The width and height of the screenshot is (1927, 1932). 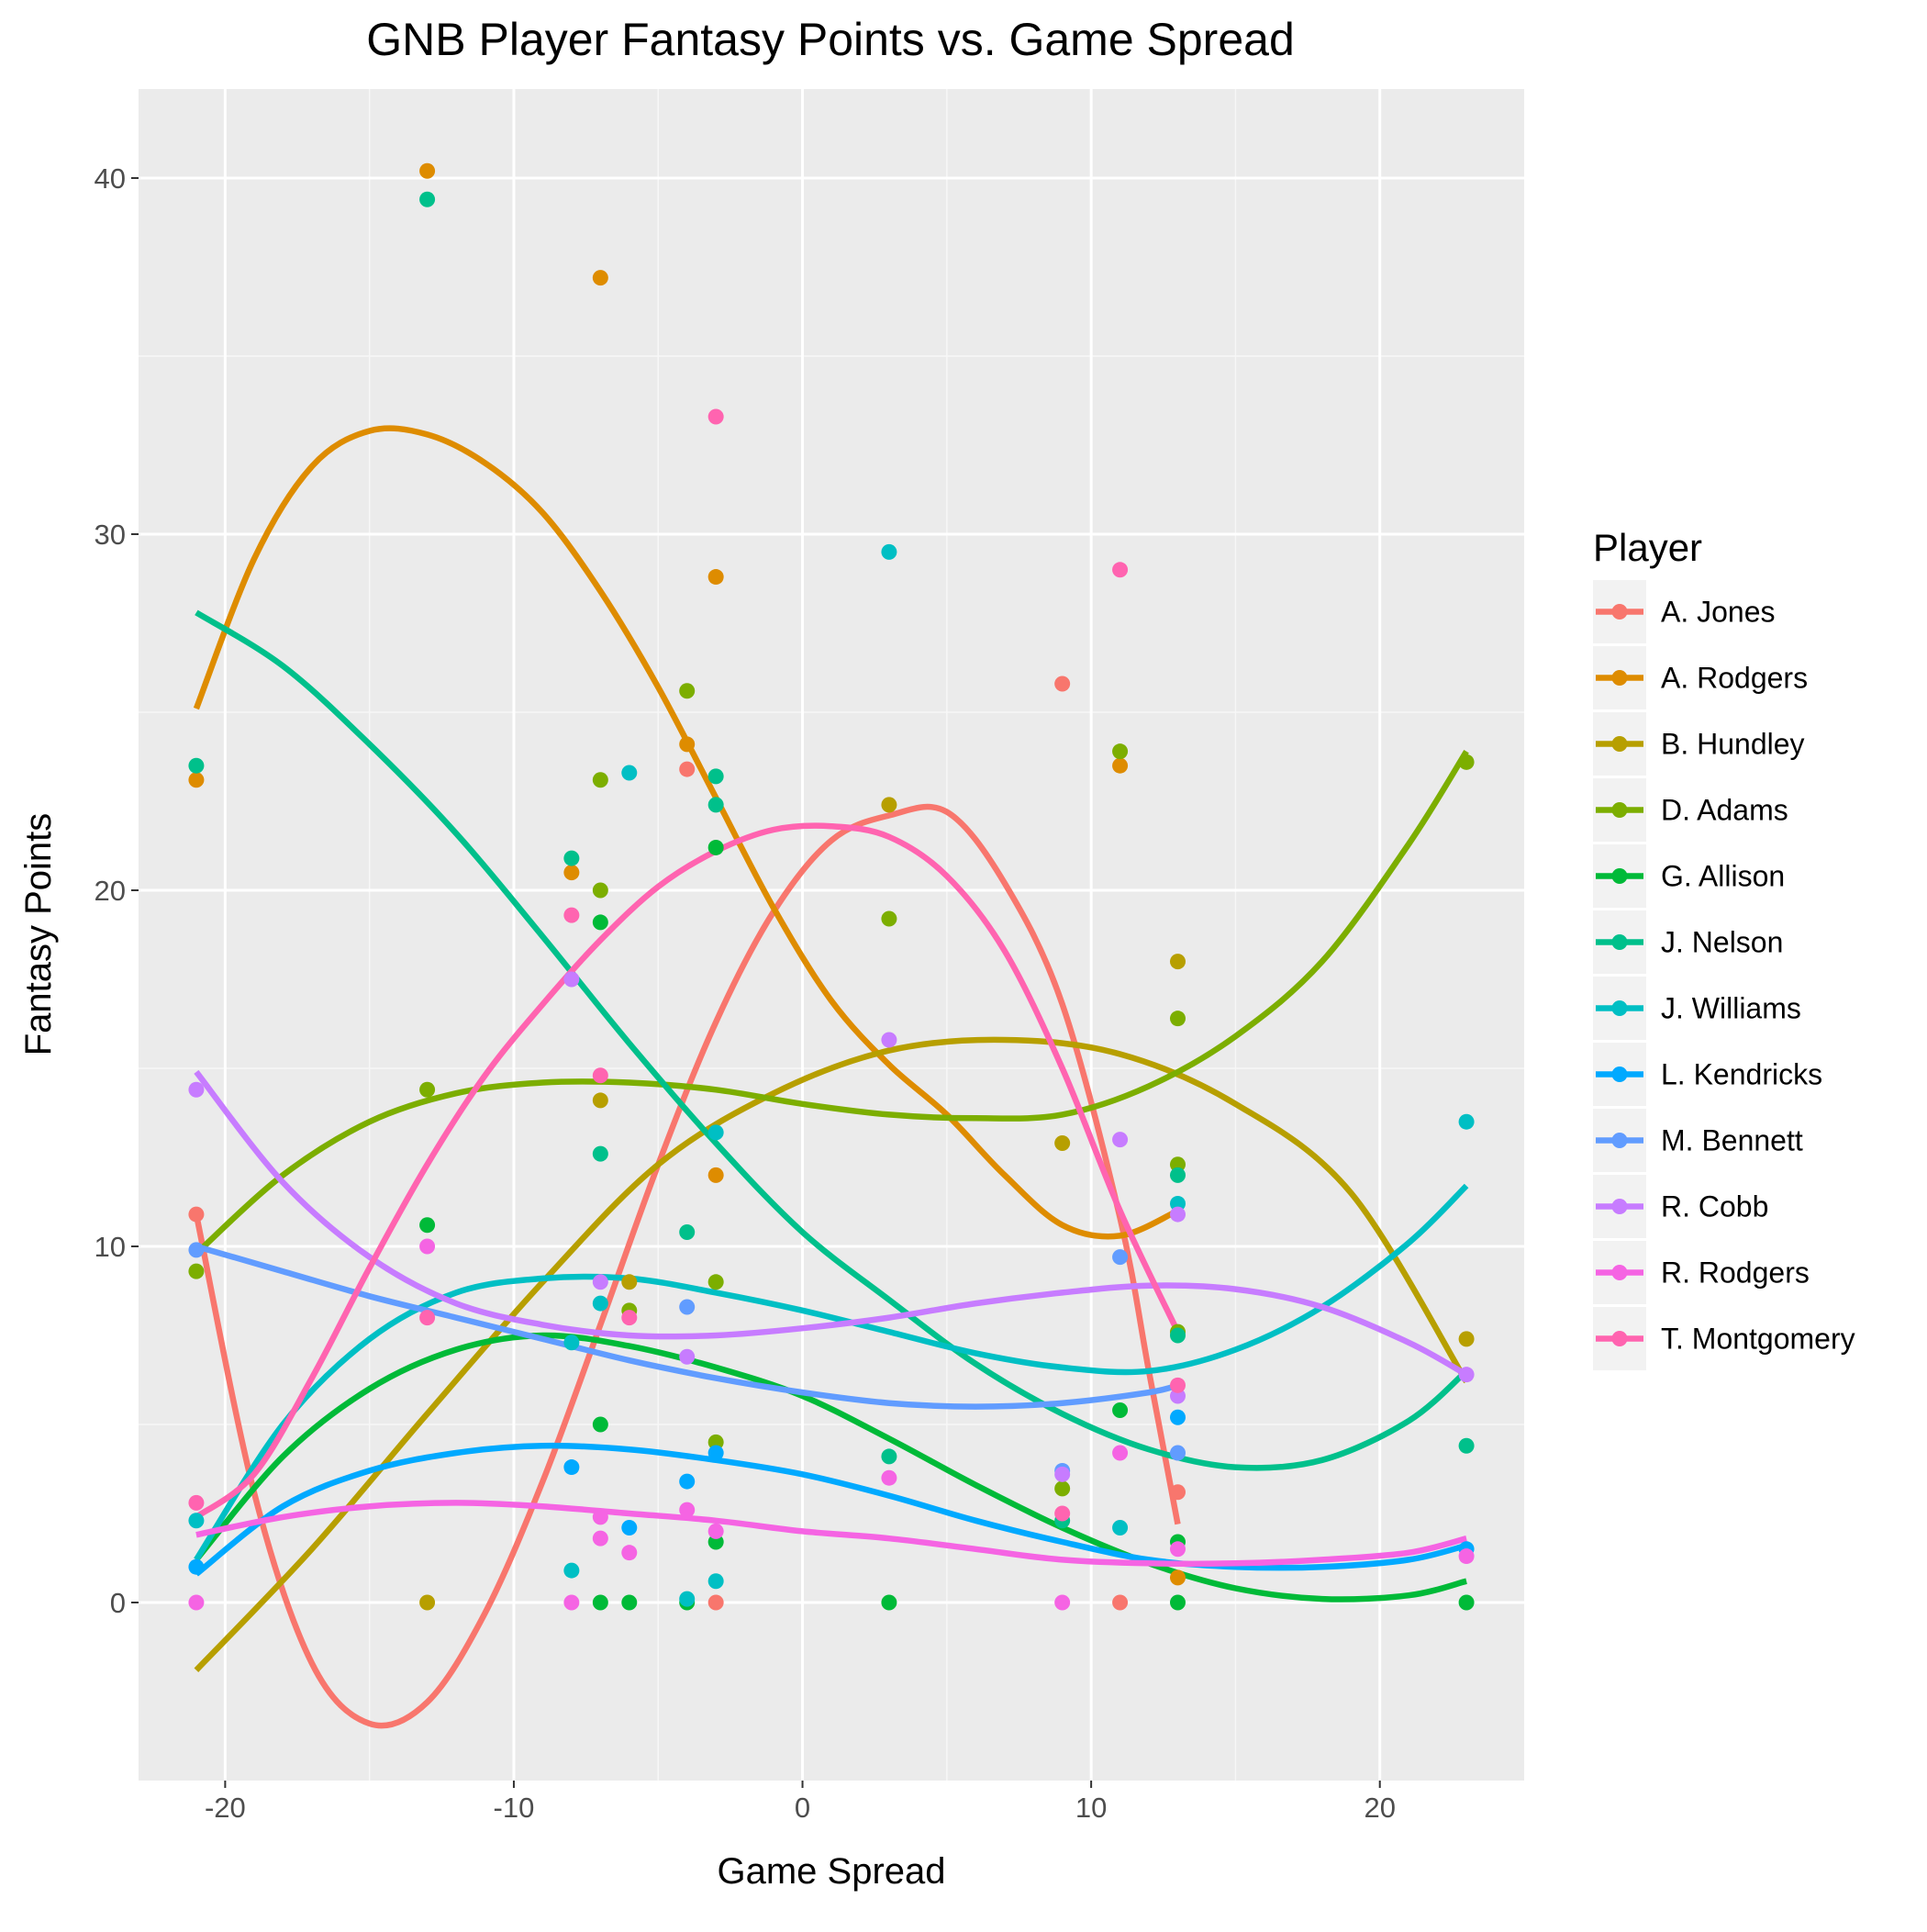 What do you see at coordinates (1733, 744) in the screenshot?
I see `legend-label: B. Hundley` at bounding box center [1733, 744].